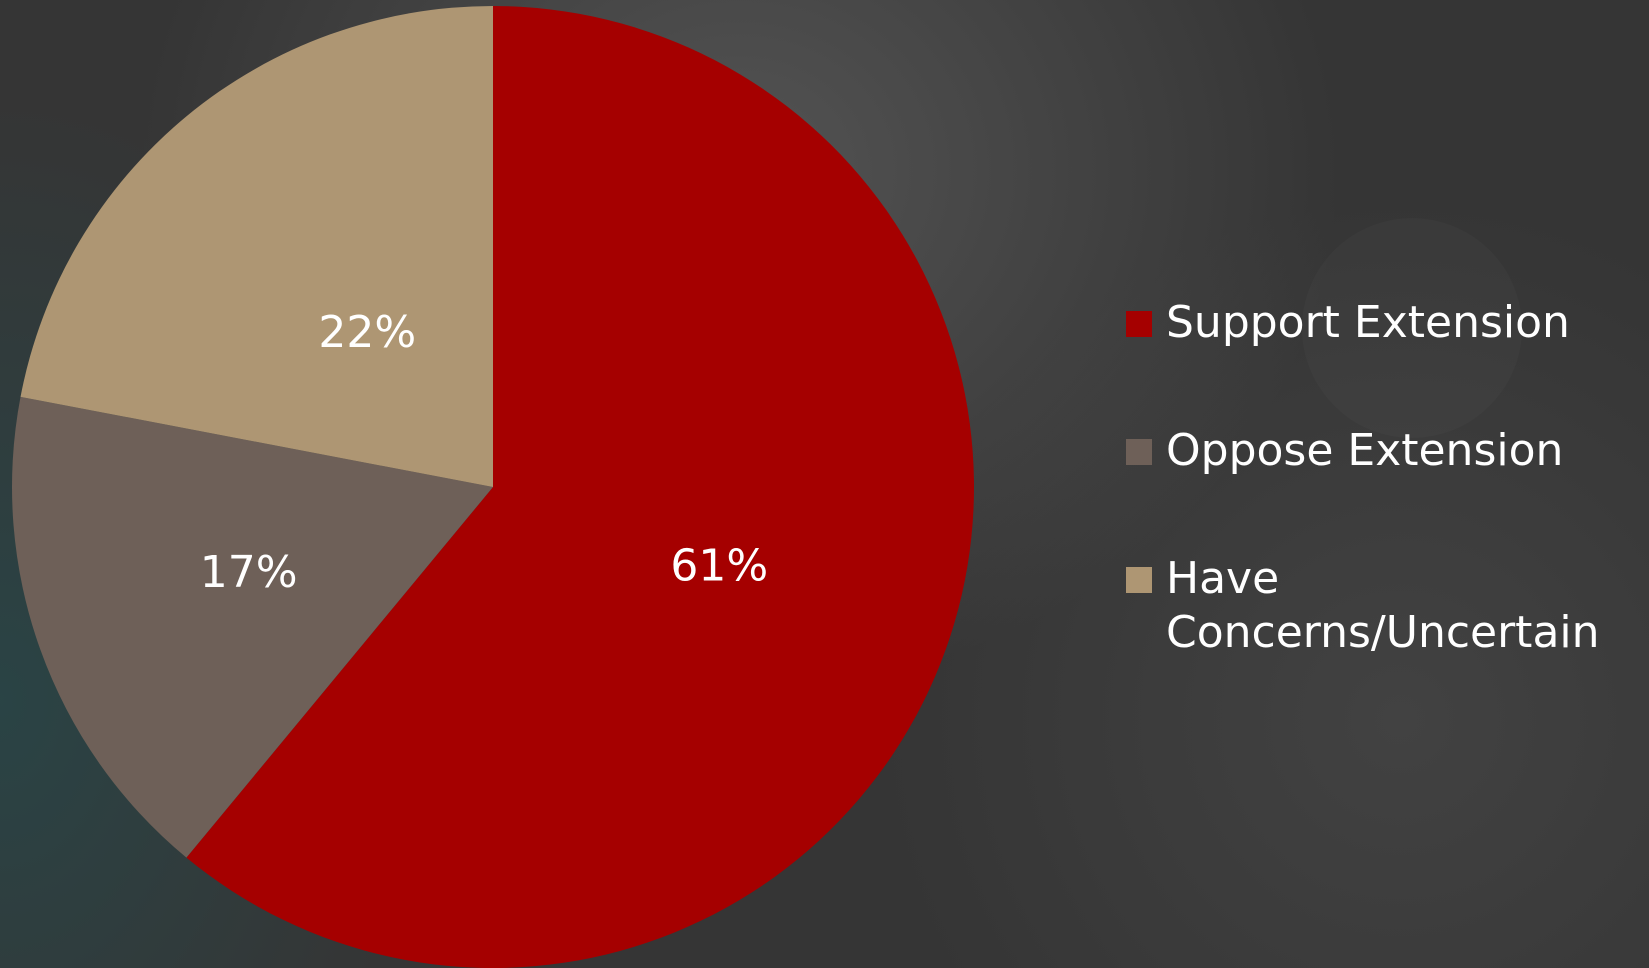  Describe the element at coordinates (1365, 450) in the screenshot. I see `legend-label-oppose: Oppose Extension` at that location.